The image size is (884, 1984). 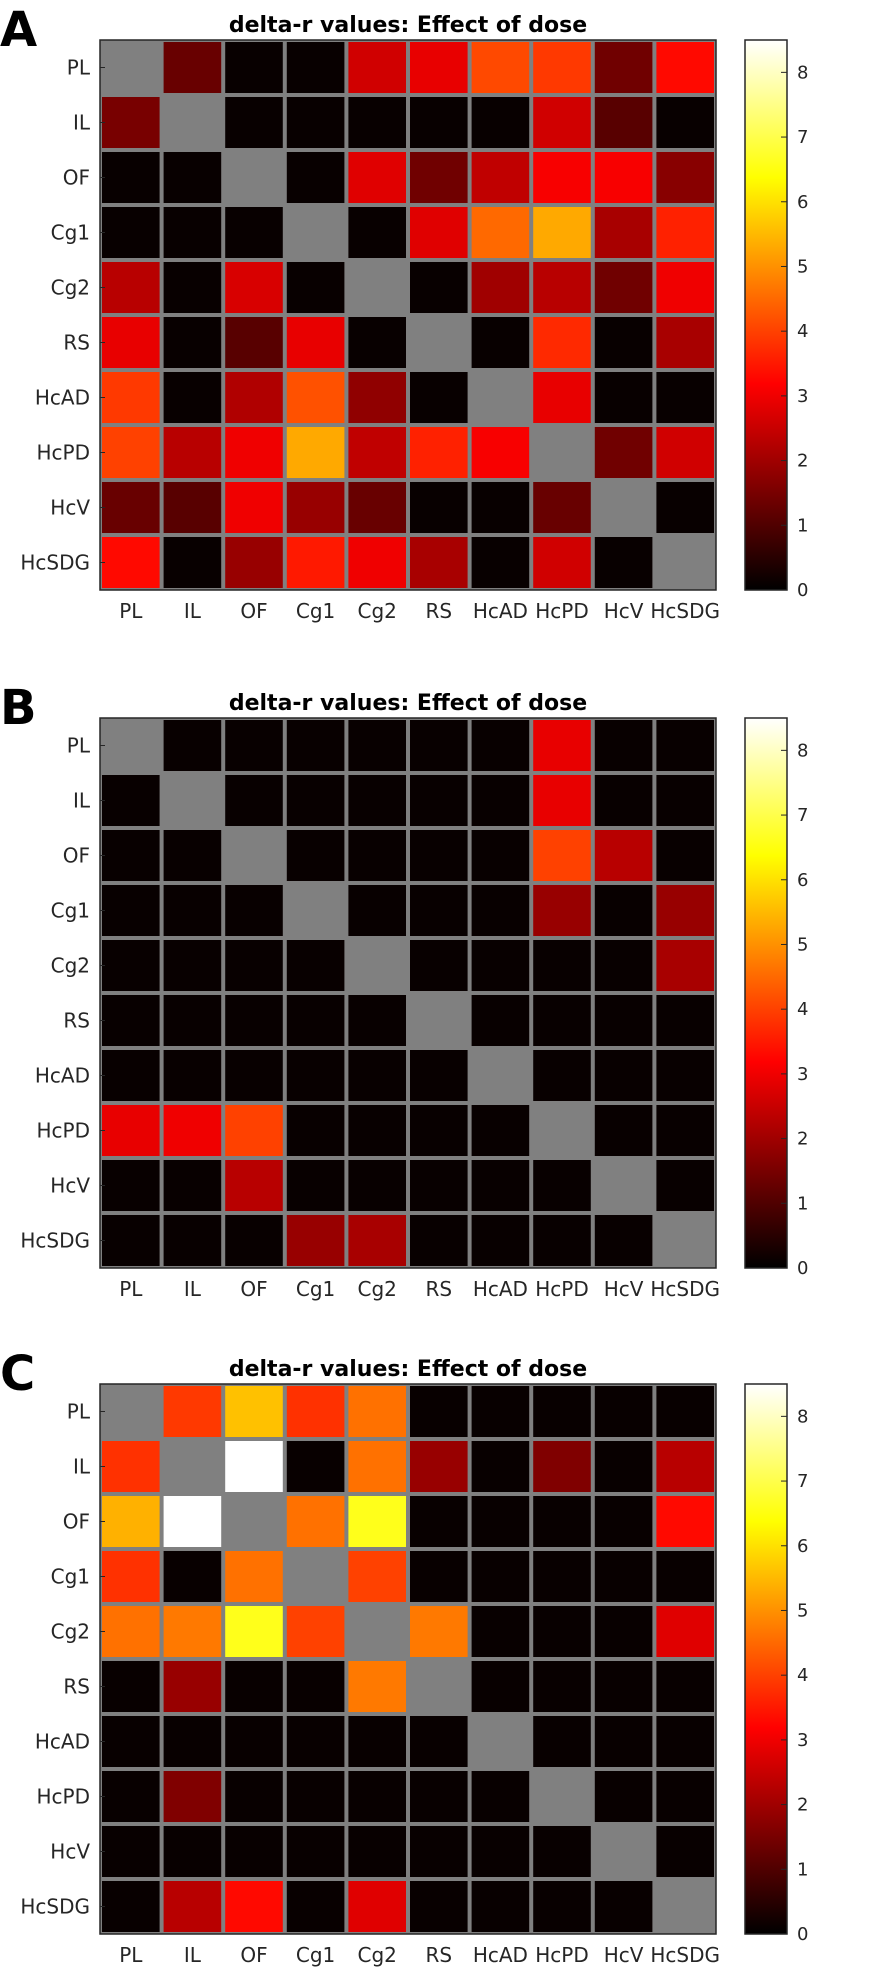 What do you see at coordinates (76, 1522) in the screenshot?
I see `y-tick-label: OF` at bounding box center [76, 1522].